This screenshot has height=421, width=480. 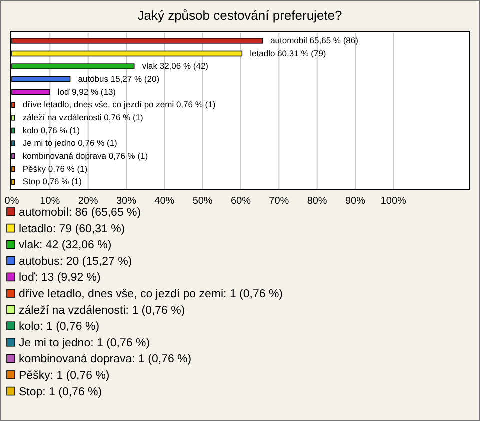 I want to click on x-tick-label: 80%, so click(x=317, y=201).